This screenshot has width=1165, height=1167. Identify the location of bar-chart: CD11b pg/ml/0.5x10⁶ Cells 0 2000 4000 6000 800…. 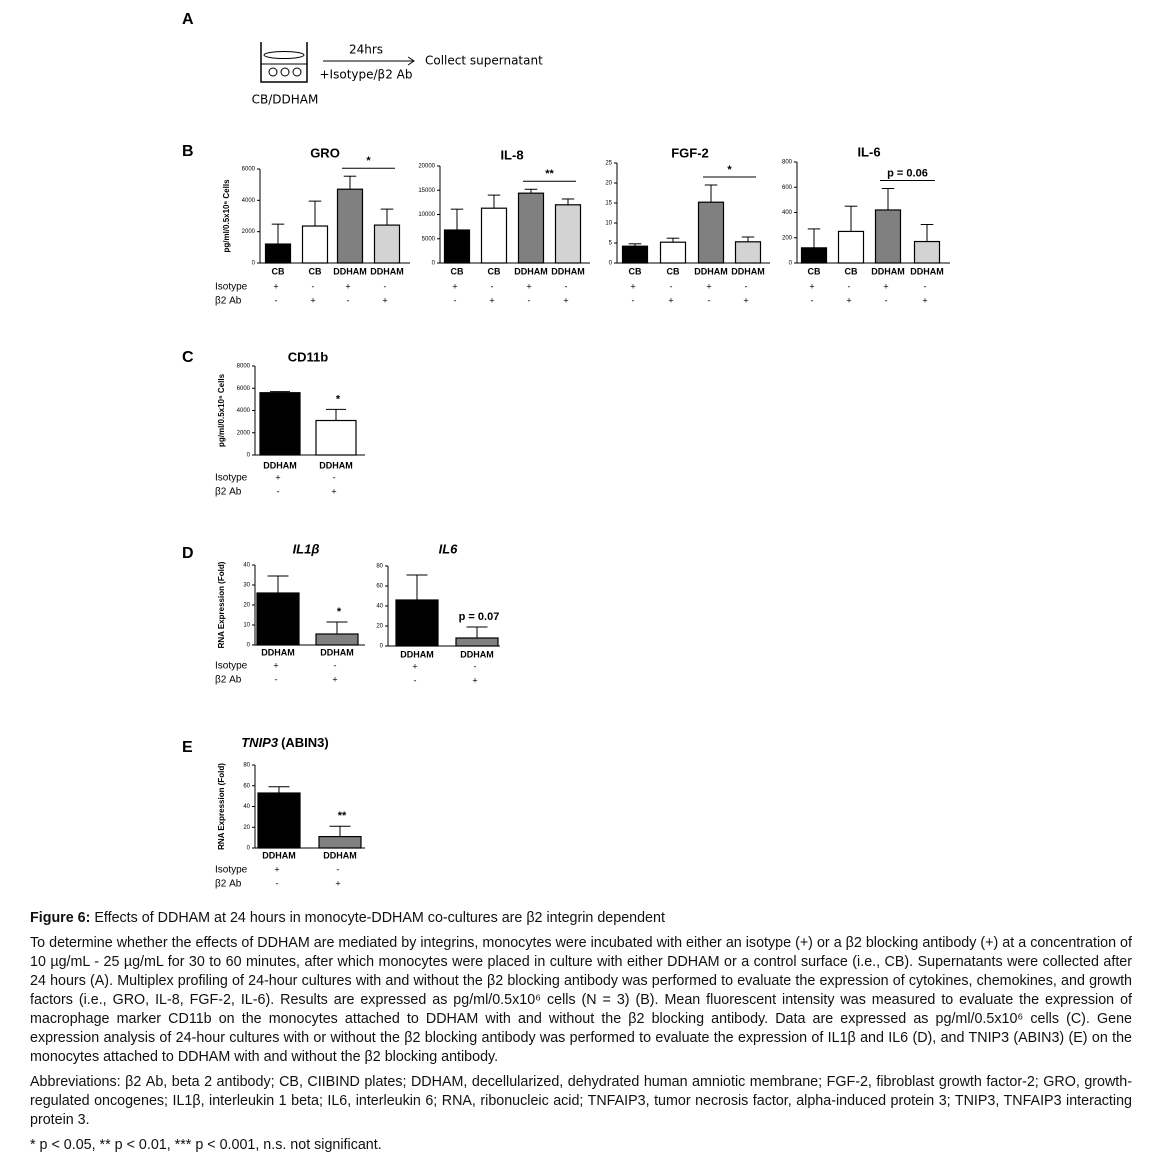
(290, 423).